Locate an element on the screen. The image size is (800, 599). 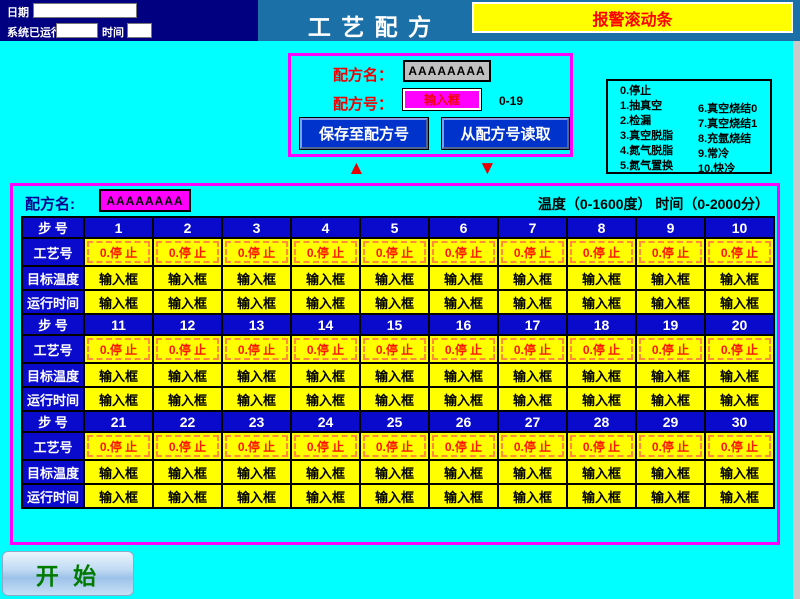
time-field is located at coordinates (139, 30).